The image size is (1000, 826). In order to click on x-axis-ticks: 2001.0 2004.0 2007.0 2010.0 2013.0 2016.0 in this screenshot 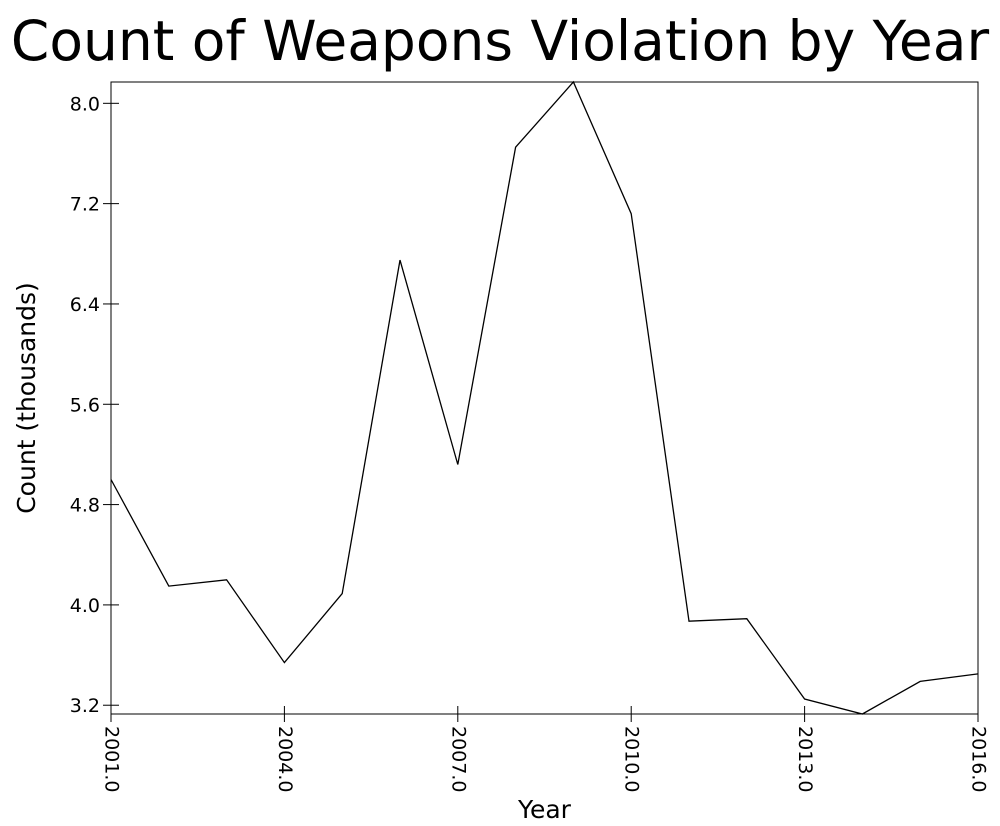, I will do `click(545, 749)`.